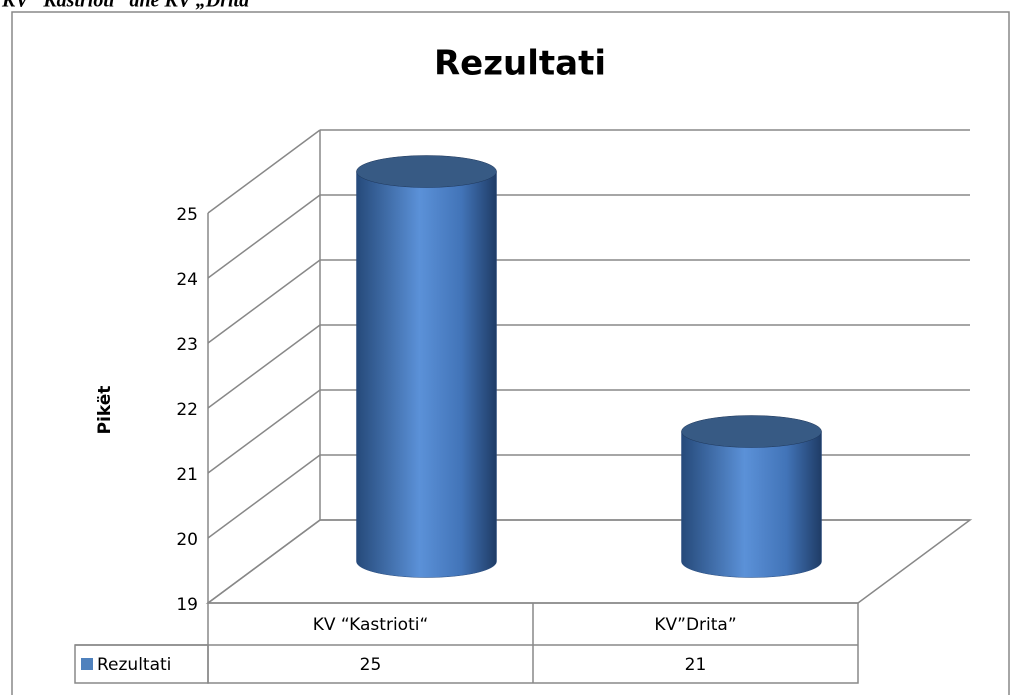 The image size is (1012, 695). I want to click on legend-key, so click(87, 664).